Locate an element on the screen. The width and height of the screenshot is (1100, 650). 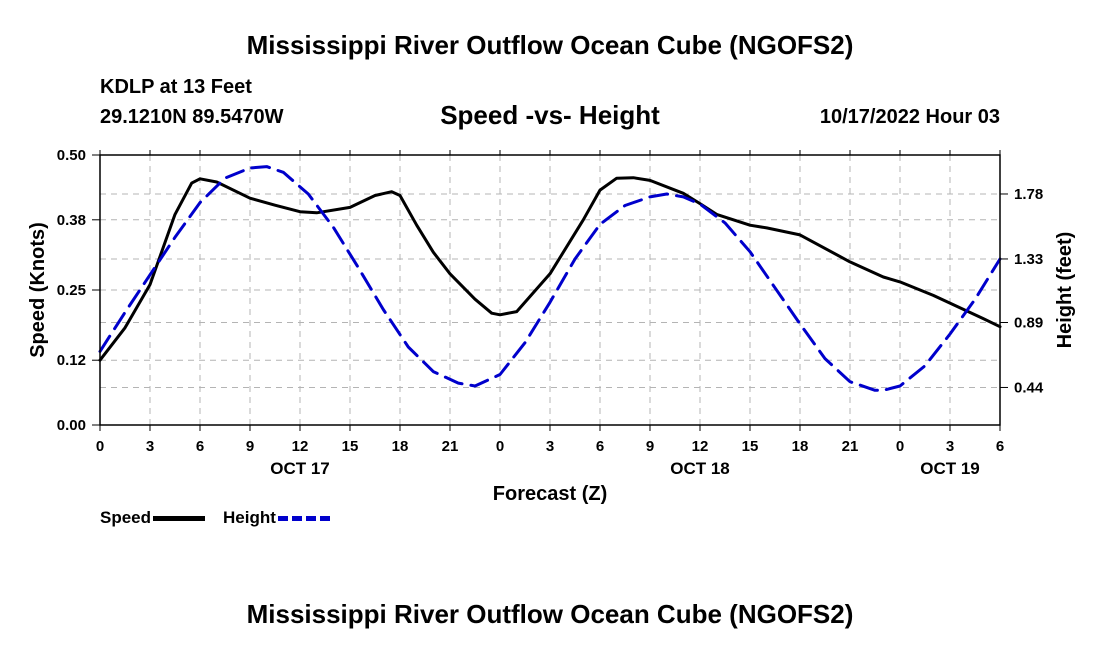
y-tick-label: 0.25 is located at coordinates (71, 290).